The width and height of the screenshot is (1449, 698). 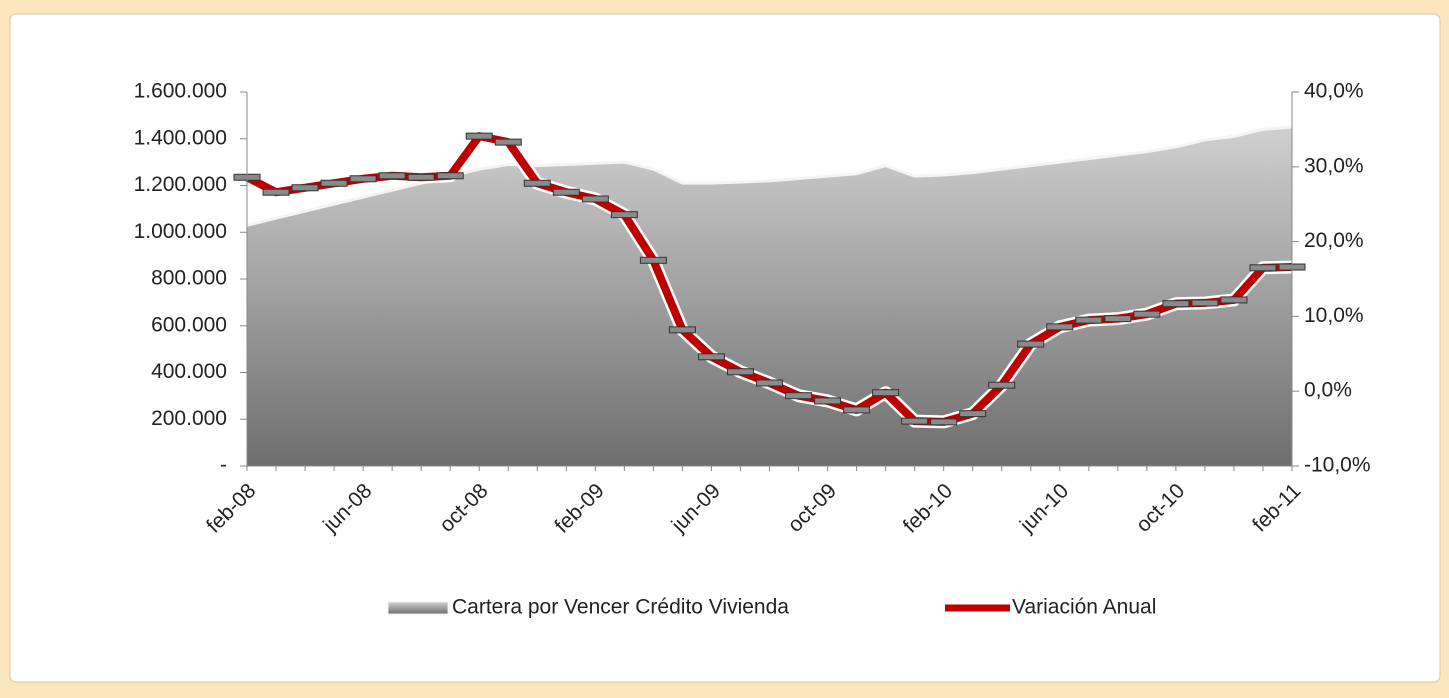 What do you see at coordinates (1328, 390) in the screenshot?
I see `y2-tick-label: 0,0%` at bounding box center [1328, 390].